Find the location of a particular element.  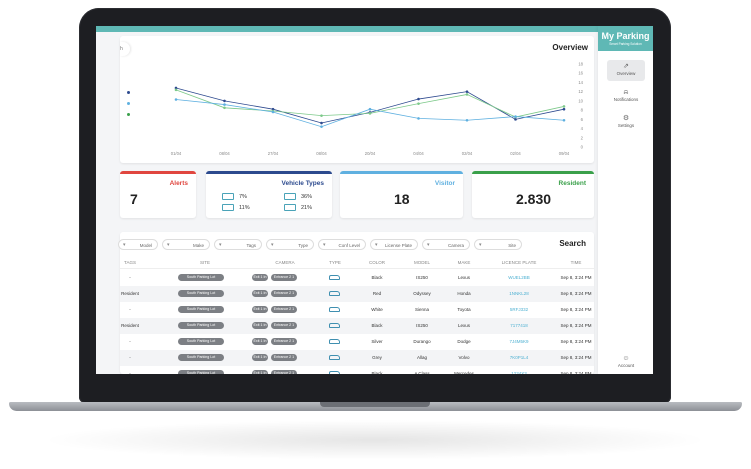

plate-link: 7J4M5K9 is located at coordinates (519, 341).